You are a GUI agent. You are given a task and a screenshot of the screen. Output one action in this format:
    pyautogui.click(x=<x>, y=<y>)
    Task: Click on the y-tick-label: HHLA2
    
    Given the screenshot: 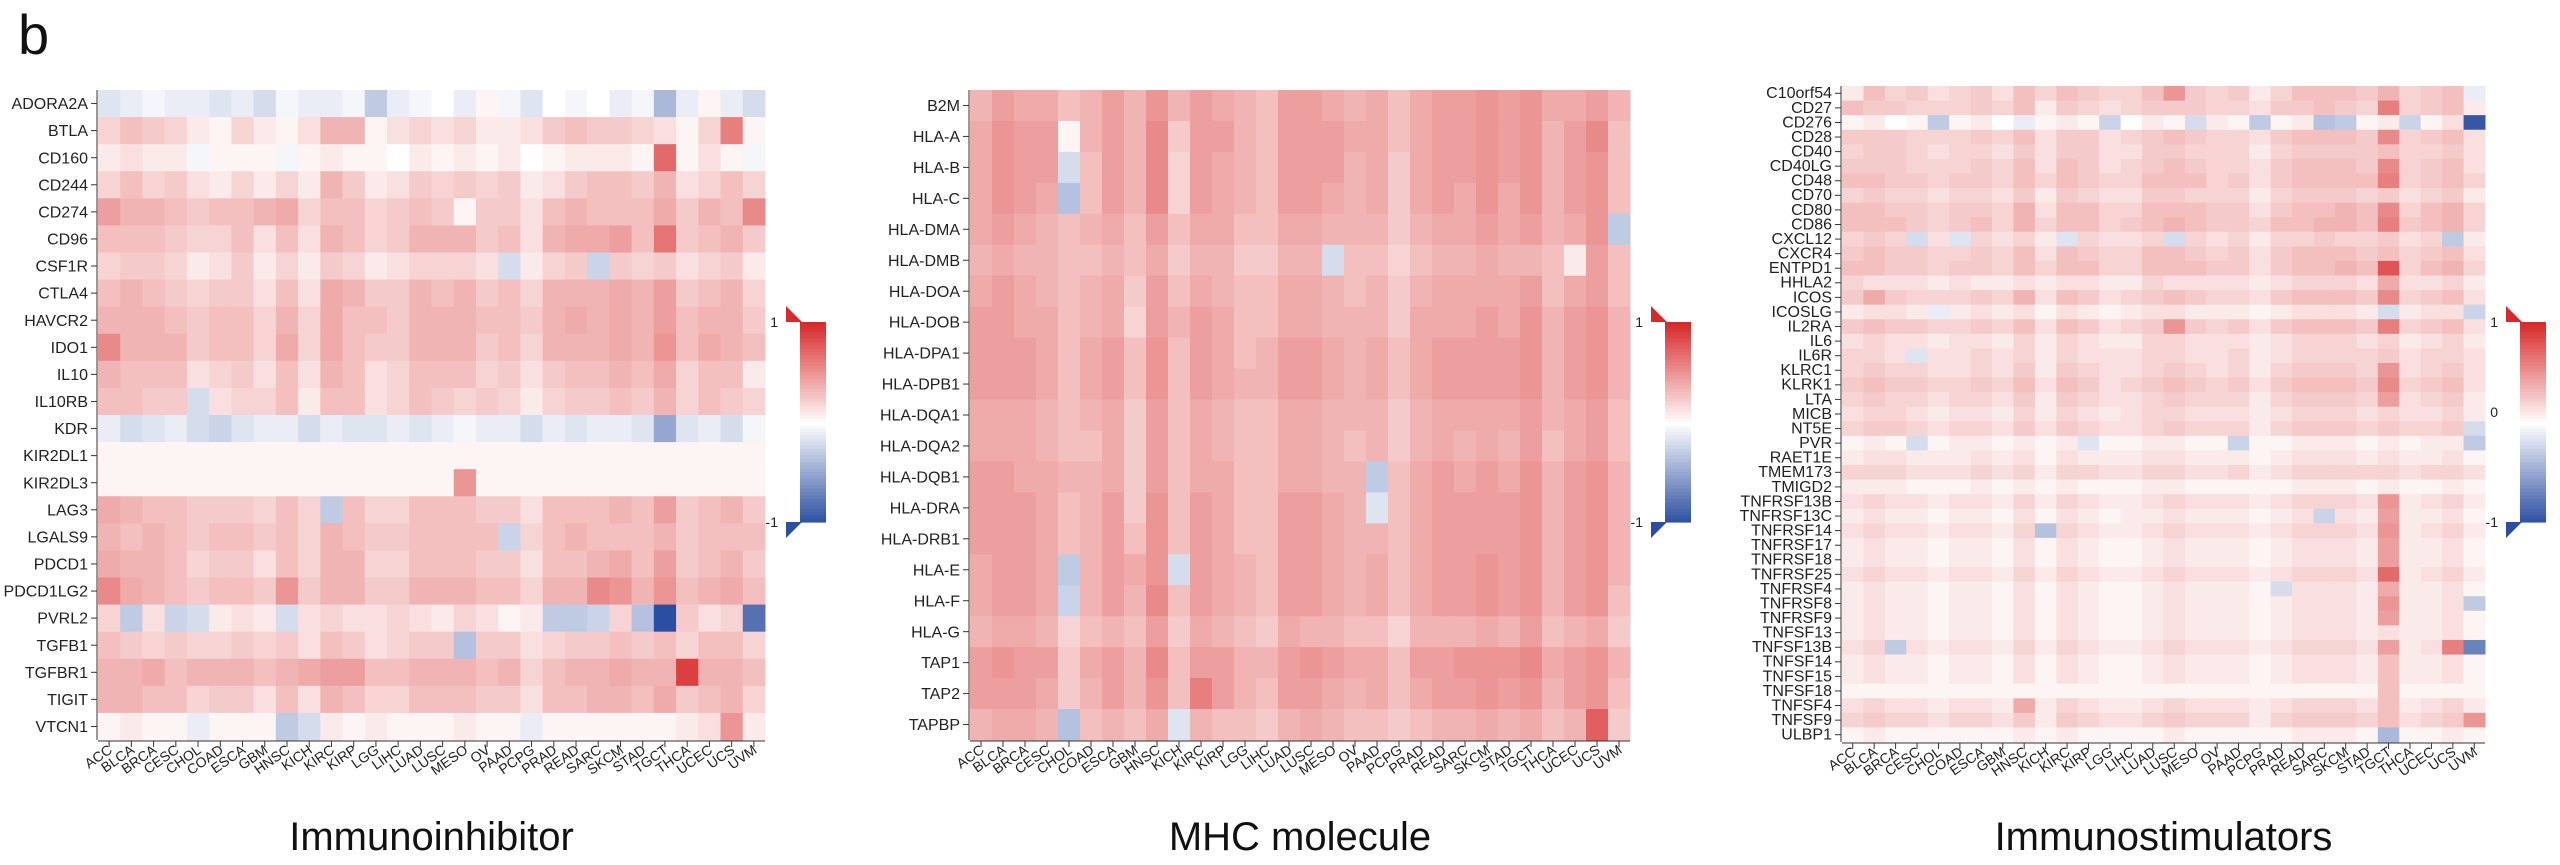 What is the action you would take?
    pyautogui.click(x=1806, y=283)
    